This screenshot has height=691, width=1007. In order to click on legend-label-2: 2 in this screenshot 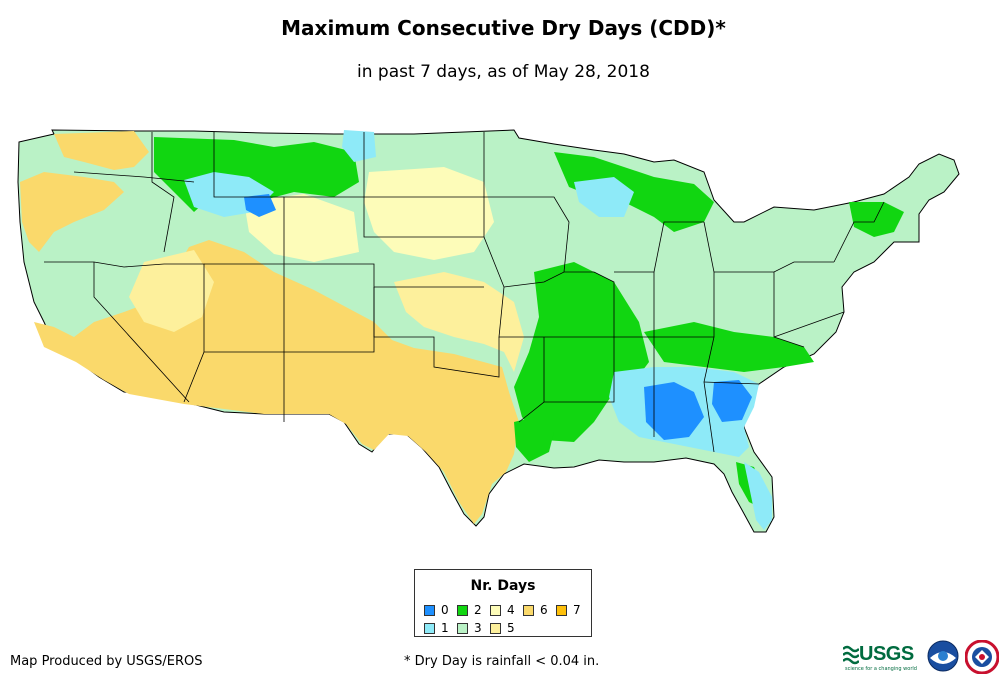, I will do `click(478, 610)`.